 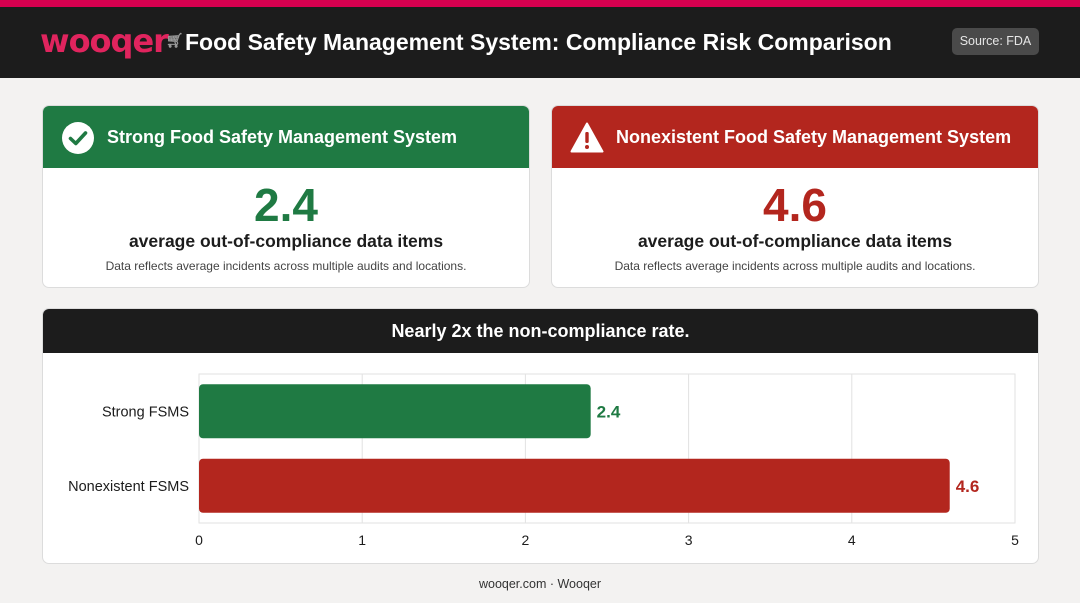 What do you see at coordinates (78, 138) in the screenshot?
I see `check-circle-icon` at bounding box center [78, 138].